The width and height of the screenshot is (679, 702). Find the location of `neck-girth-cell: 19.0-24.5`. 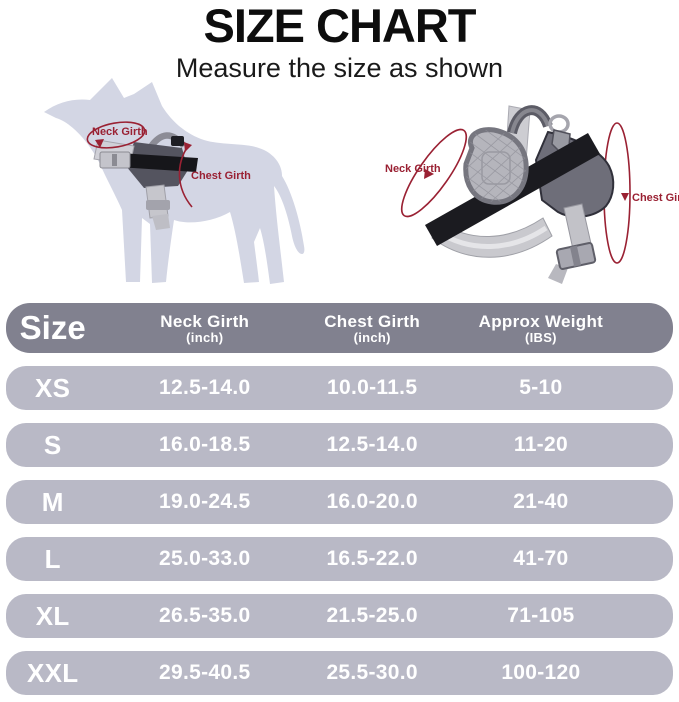

neck-girth-cell: 19.0-24.5 is located at coordinates (205, 501).